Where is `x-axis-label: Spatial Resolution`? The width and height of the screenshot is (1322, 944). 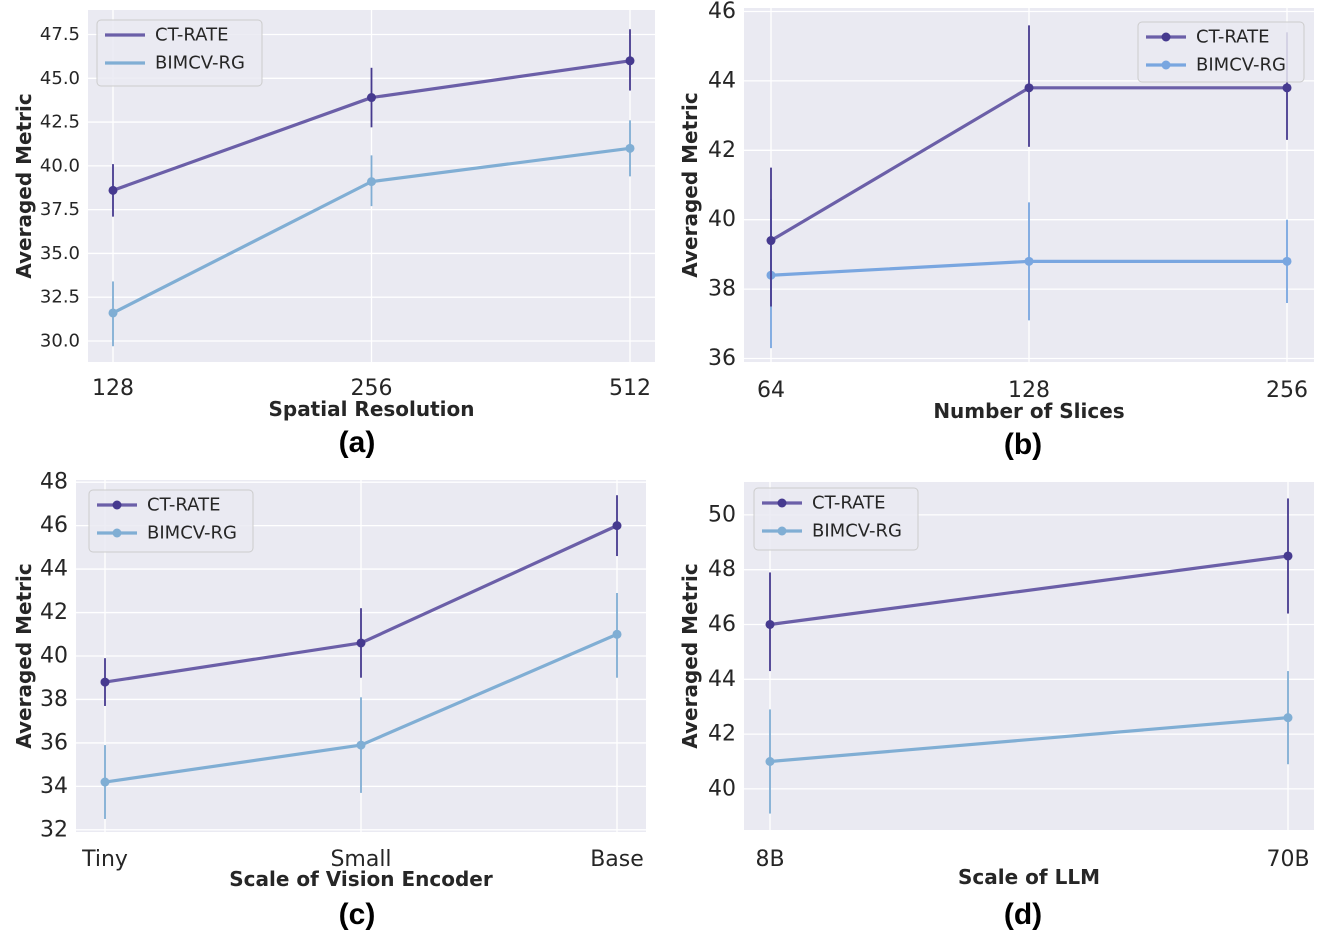
x-axis-label: Spatial Resolution is located at coordinates (371, 409).